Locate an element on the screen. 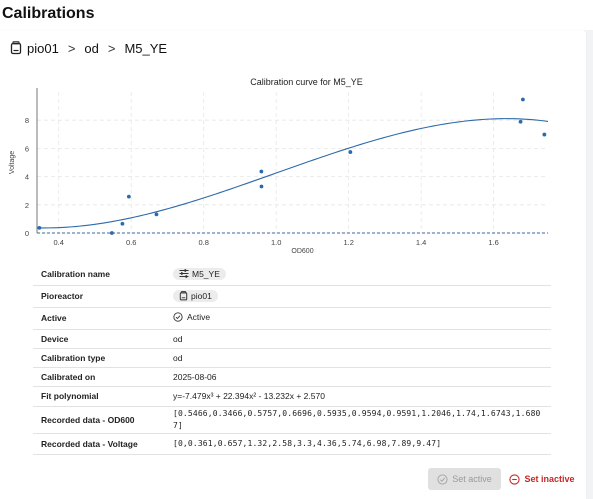  y-tick-label: 0 is located at coordinates (27, 233).